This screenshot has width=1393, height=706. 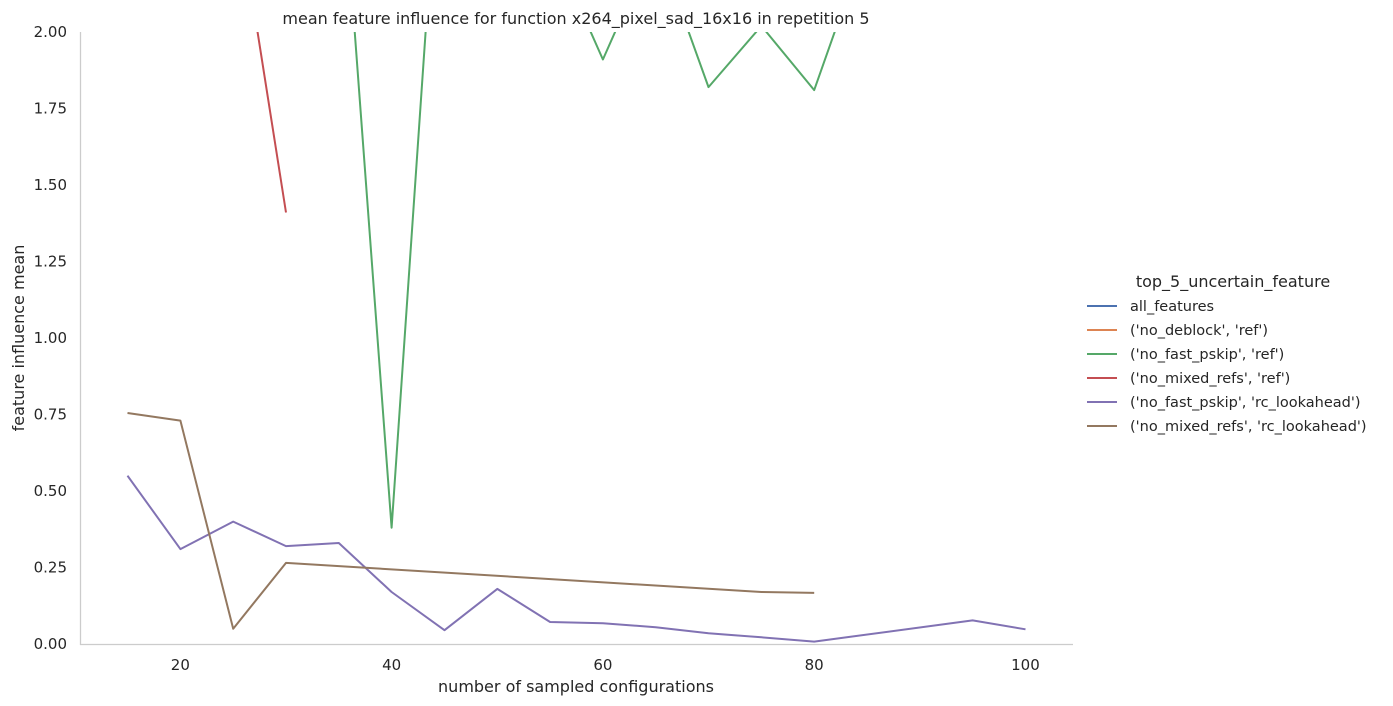 What do you see at coordinates (18, 338) in the screenshot?
I see `y-axis-label: feature influence mean` at bounding box center [18, 338].